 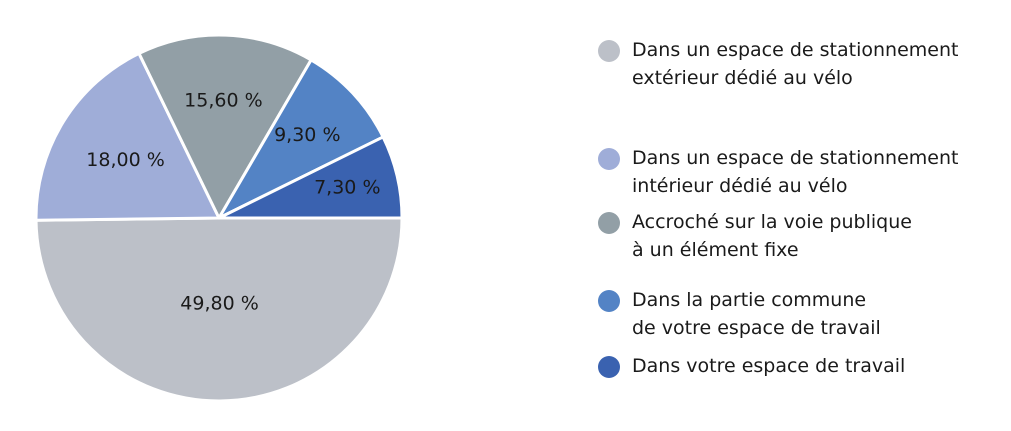 What do you see at coordinates (223, 100) in the screenshot?
I see `slice-label-public-road: 15,60 %` at bounding box center [223, 100].